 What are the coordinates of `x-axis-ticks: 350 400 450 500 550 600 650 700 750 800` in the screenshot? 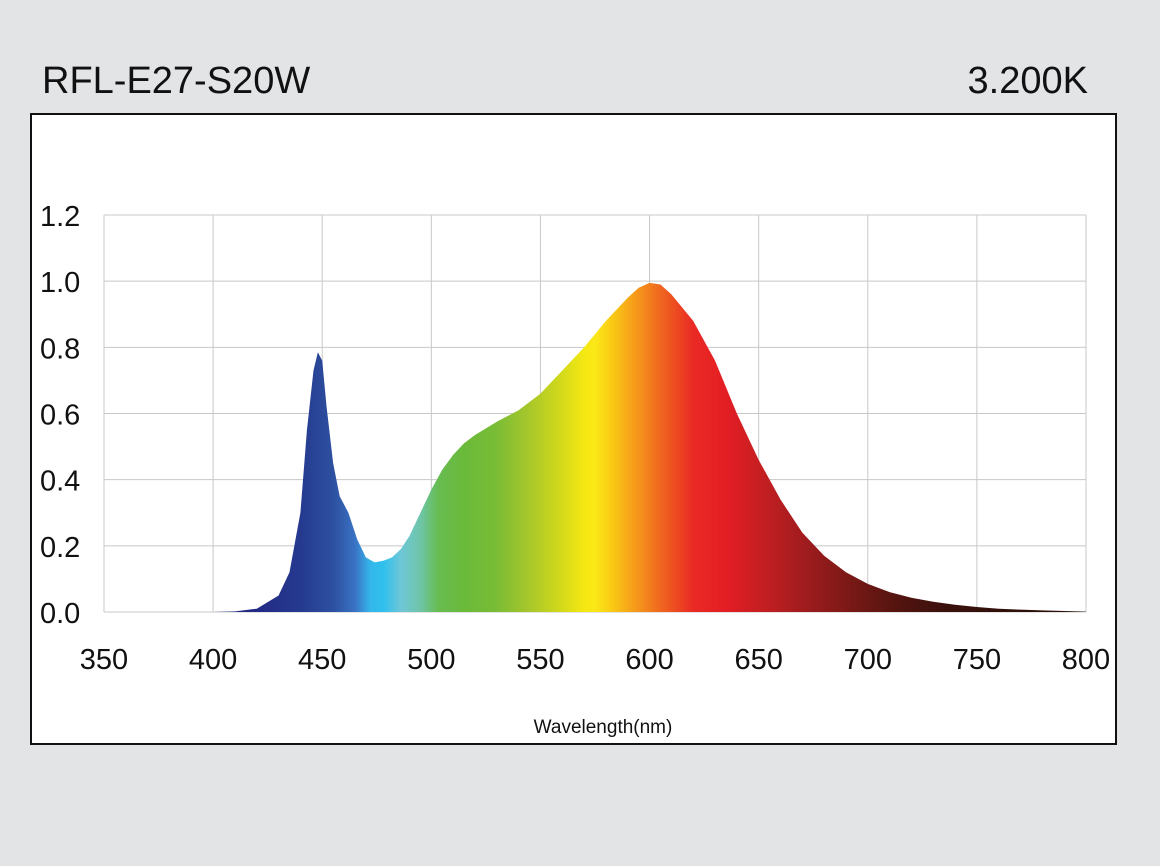 It's located at (595, 660).